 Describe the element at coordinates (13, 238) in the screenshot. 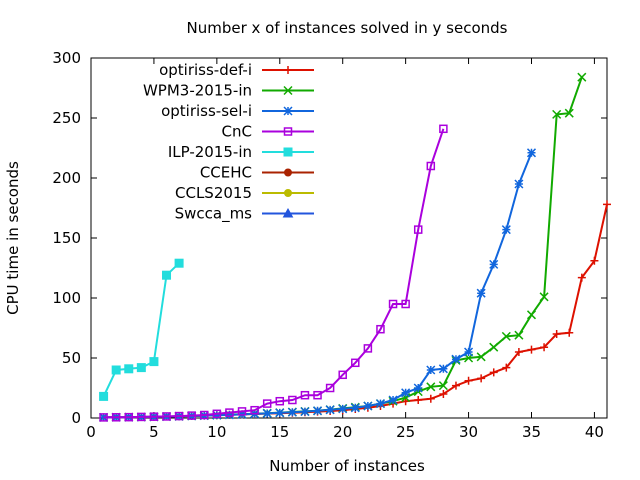

I see `y-axis-label: CPU time in seconds` at that location.